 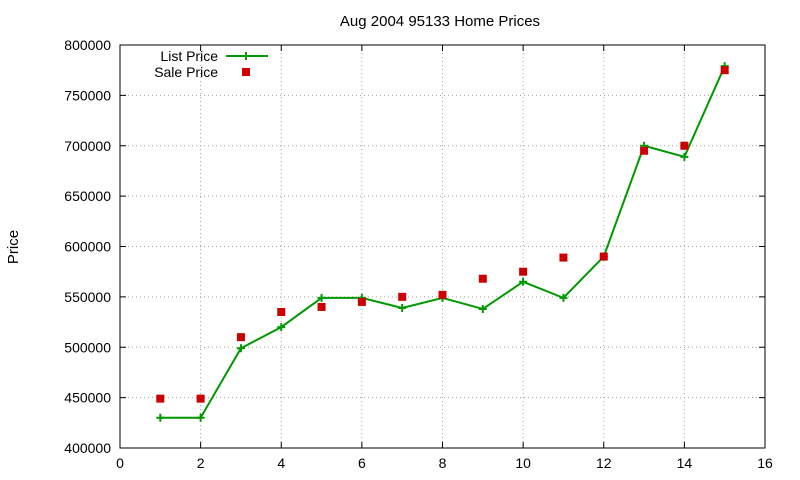 I want to click on x-tick-label: 16, so click(x=765, y=463).